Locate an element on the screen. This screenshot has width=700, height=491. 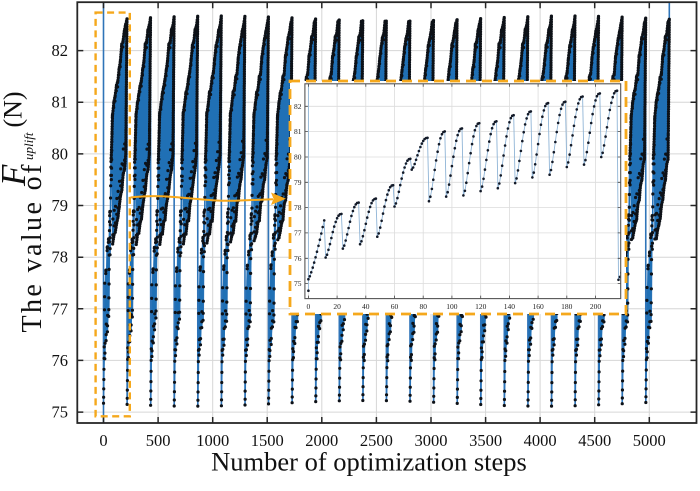
svg-text: 4500 is located at coordinates (594, 440).